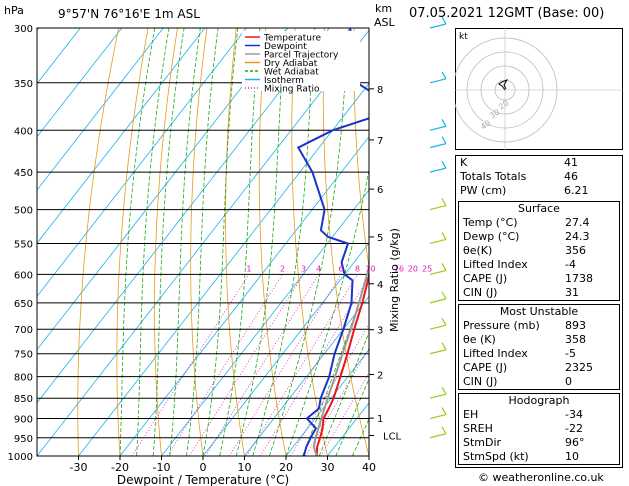 The width and height of the screenshot is (629, 486). I want to click on km-tick-label: 5, so click(380, 238).